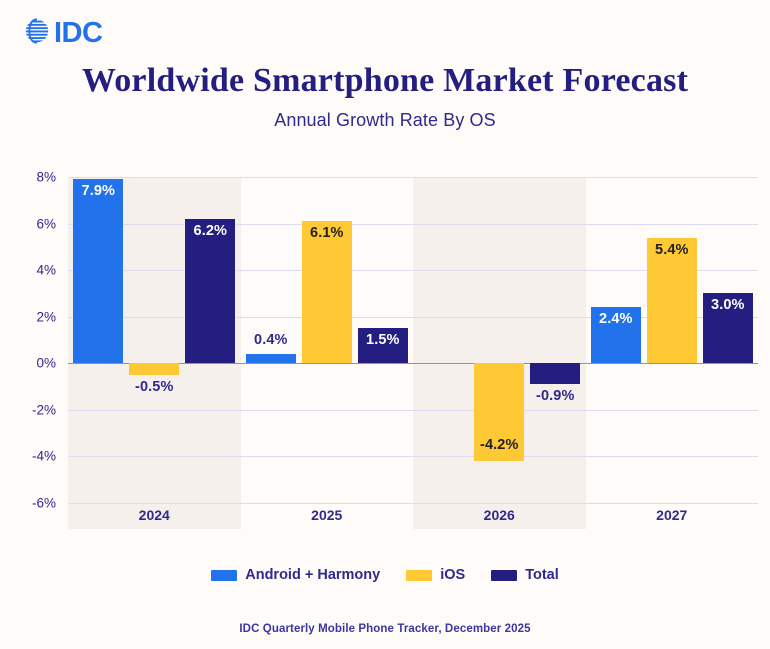 The image size is (770, 649). What do you see at coordinates (78, 33) in the screenshot?
I see `idc-logo-text: IDC` at bounding box center [78, 33].